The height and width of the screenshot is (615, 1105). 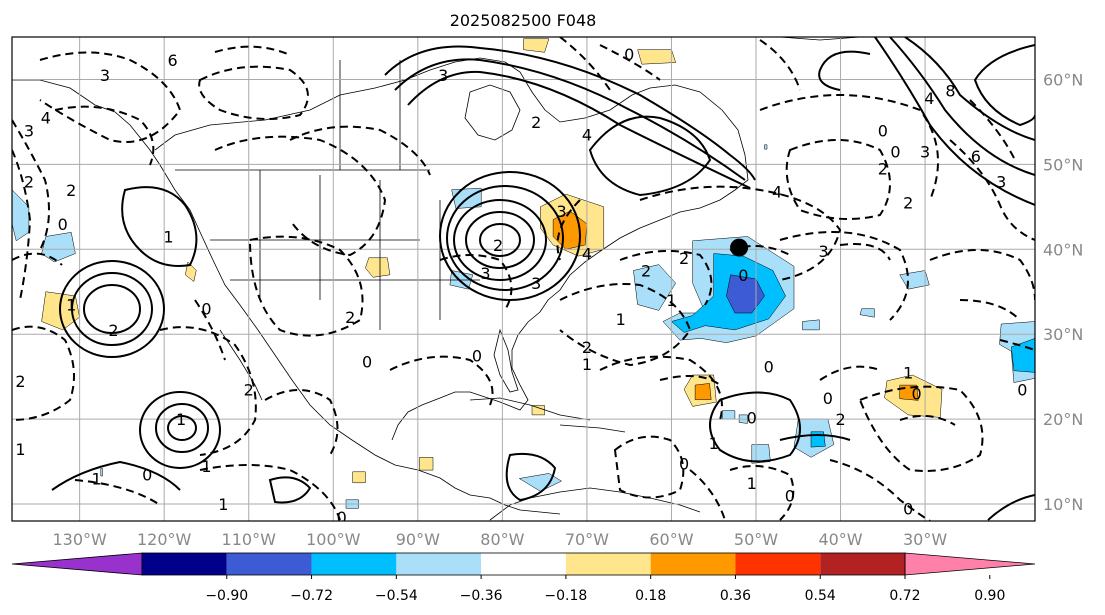 What do you see at coordinates (311, 596) in the screenshot?
I see `colorbar-tick-label: −0.72` at bounding box center [311, 596].